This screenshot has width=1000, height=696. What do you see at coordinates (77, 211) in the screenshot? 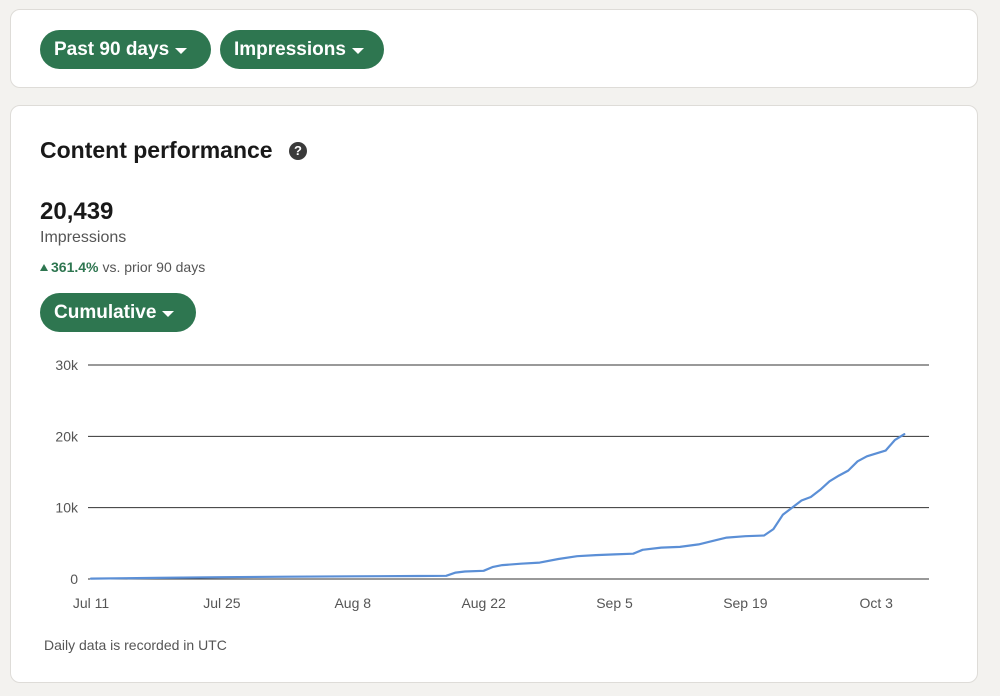
I see `total-impressions-value: 20,439` at bounding box center [77, 211].